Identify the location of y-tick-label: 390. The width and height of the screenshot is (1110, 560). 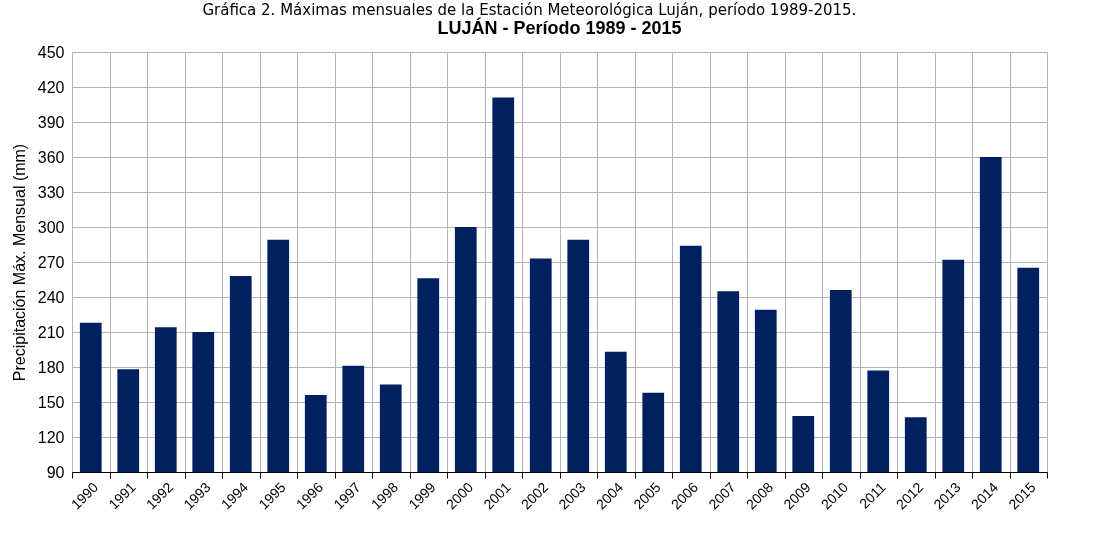
(51, 122).